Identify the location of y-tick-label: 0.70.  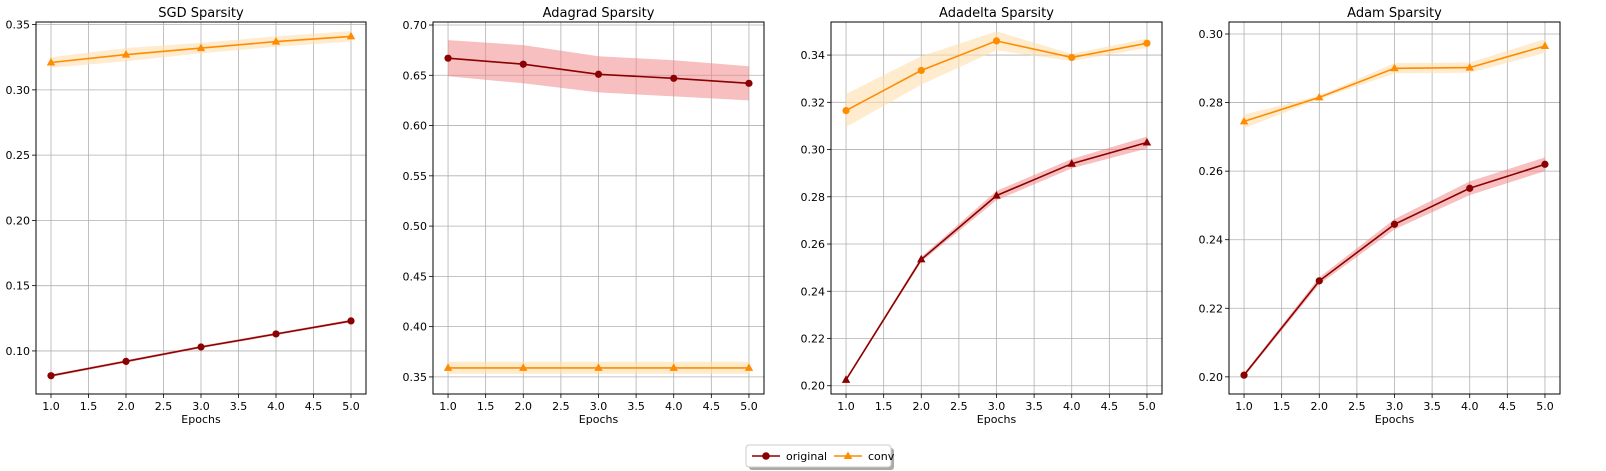
(415, 25).